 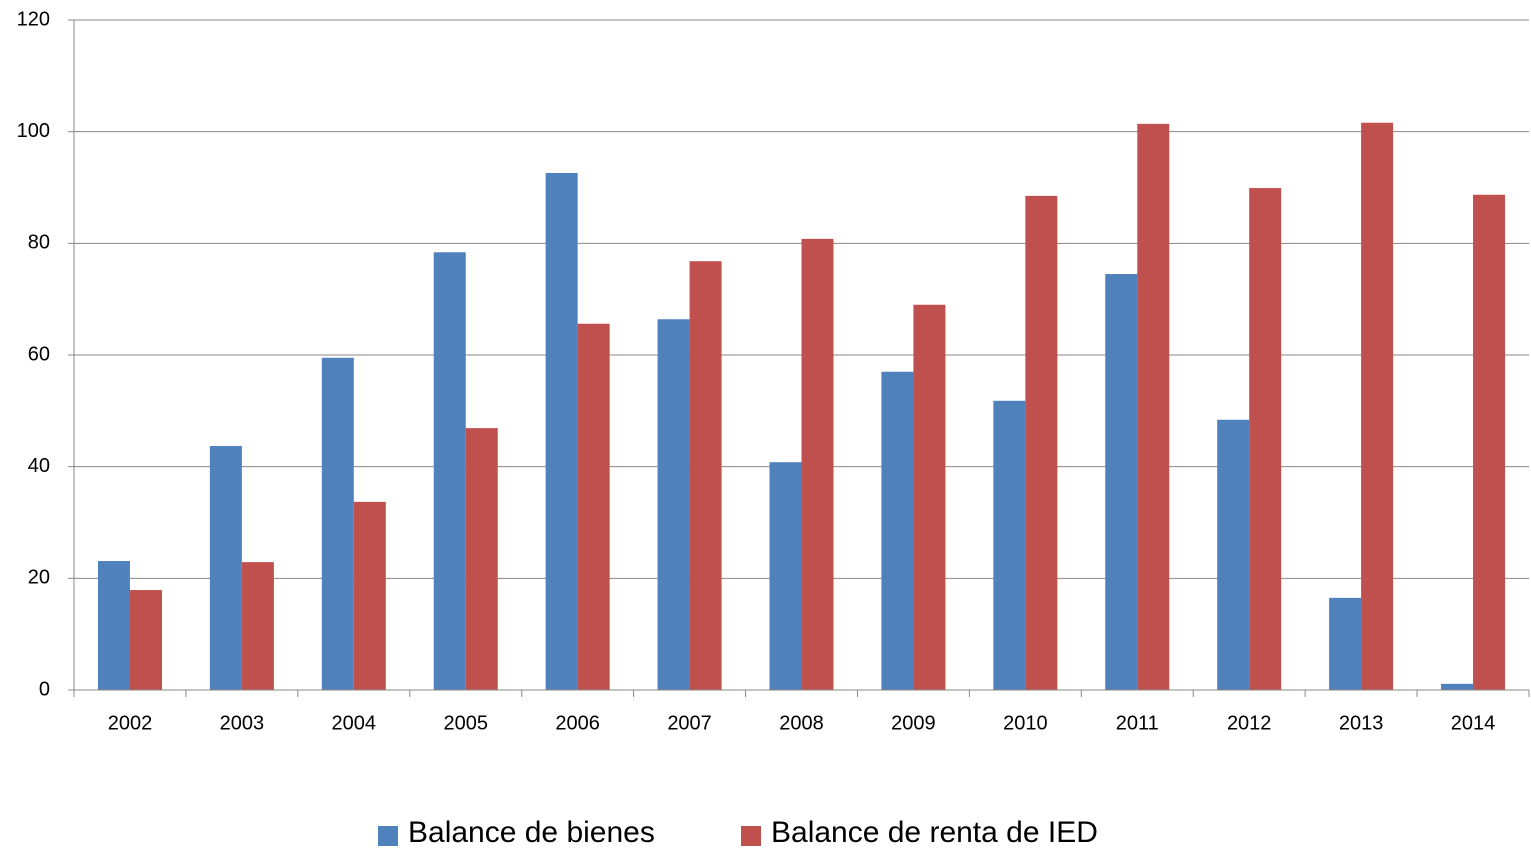 I want to click on y-tick-label: 100, so click(x=33, y=131).